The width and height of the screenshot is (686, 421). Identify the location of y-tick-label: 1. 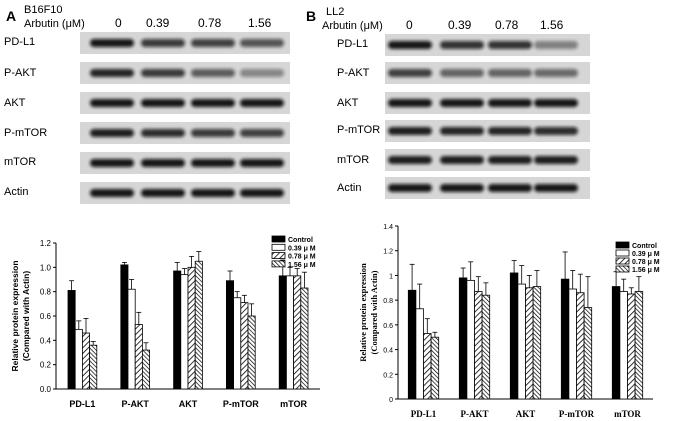
(391, 276).